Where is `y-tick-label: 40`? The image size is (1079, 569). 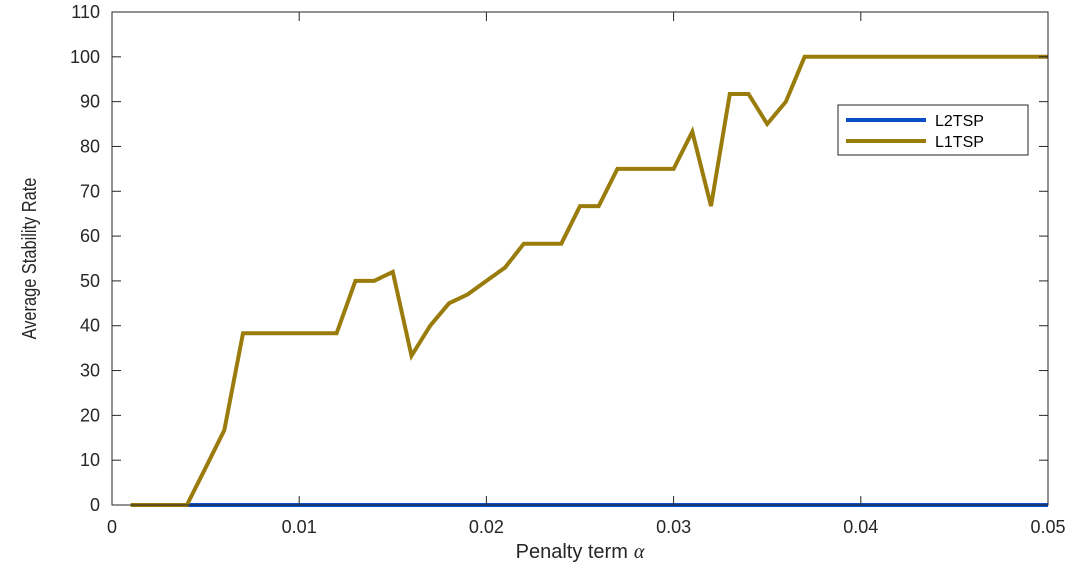 y-tick-label: 40 is located at coordinates (90, 326).